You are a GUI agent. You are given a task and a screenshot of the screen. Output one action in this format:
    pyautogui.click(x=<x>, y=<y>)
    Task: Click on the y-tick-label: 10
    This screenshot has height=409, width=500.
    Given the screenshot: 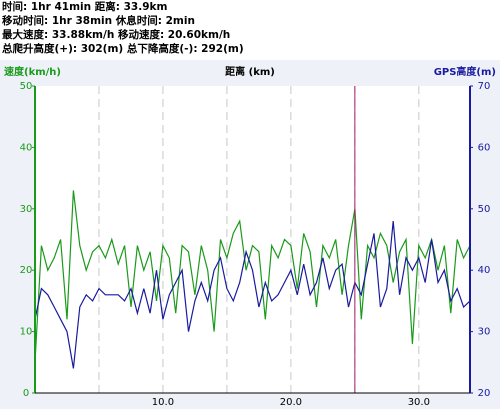 What is the action you would take?
    pyautogui.click(x=26, y=332)
    